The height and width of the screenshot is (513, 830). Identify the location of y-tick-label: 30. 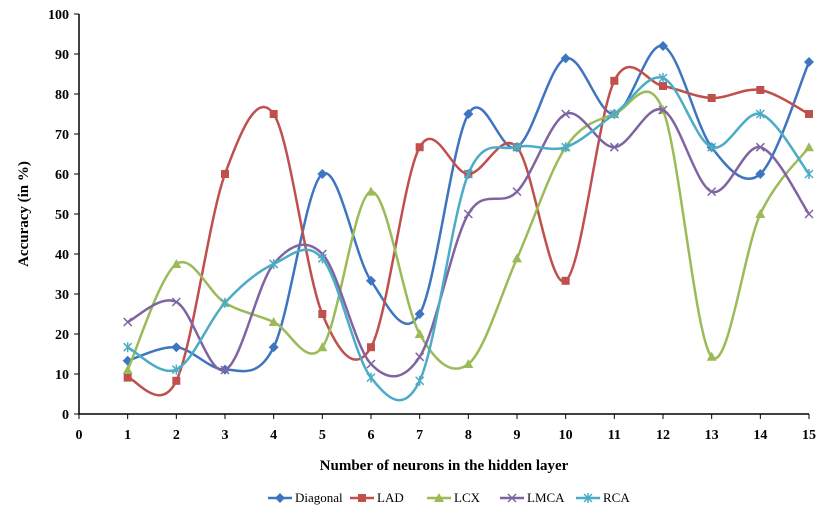
(62, 295).